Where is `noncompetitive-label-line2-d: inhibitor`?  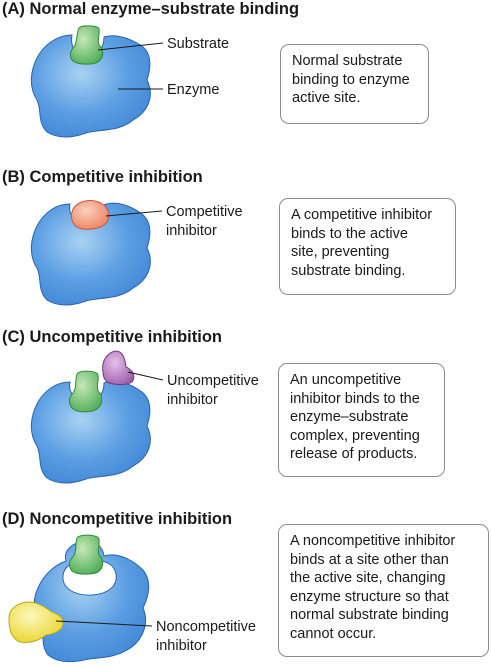 noncompetitive-label-line2-d: inhibitor is located at coordinates (181, 646).